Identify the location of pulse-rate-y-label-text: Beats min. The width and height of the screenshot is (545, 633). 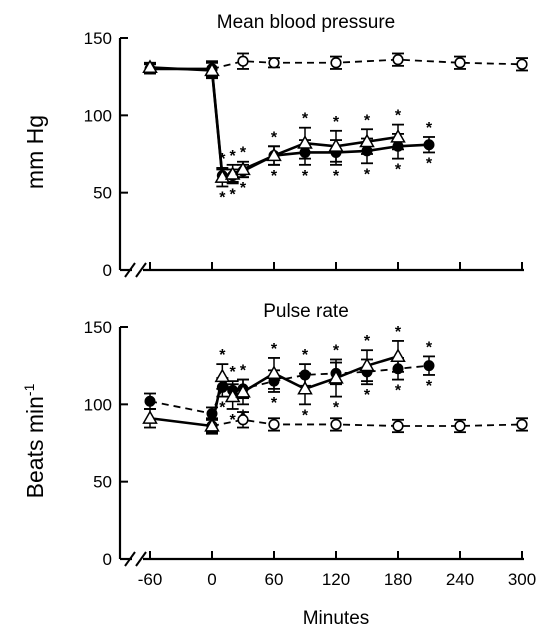
(35, 447).